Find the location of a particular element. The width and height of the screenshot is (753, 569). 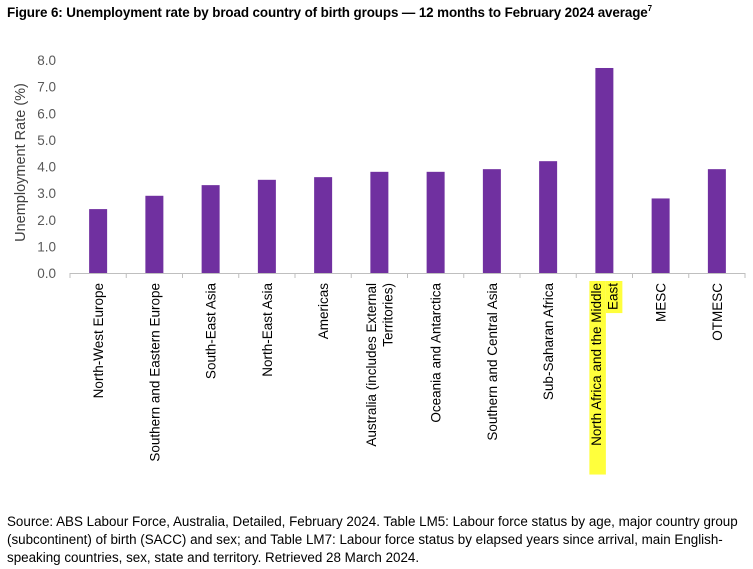

x-tick-label: Oceania and Antarctica is located at coordinates (435, 353).